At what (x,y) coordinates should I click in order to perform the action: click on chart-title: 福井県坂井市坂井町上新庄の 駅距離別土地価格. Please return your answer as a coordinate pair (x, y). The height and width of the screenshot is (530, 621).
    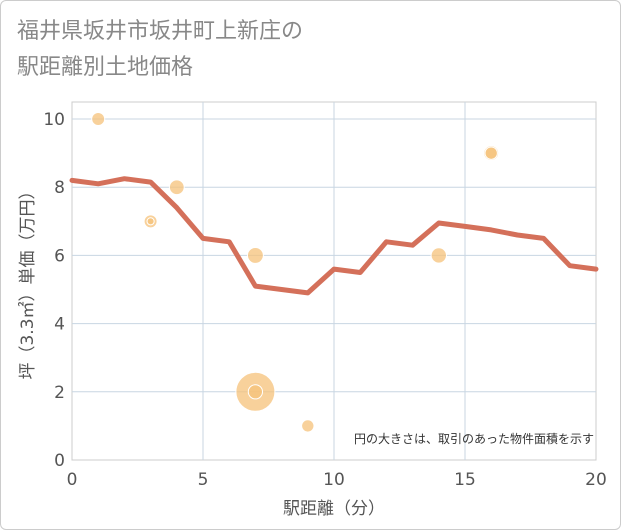
    Looking at the image, I should click on (160, 50).